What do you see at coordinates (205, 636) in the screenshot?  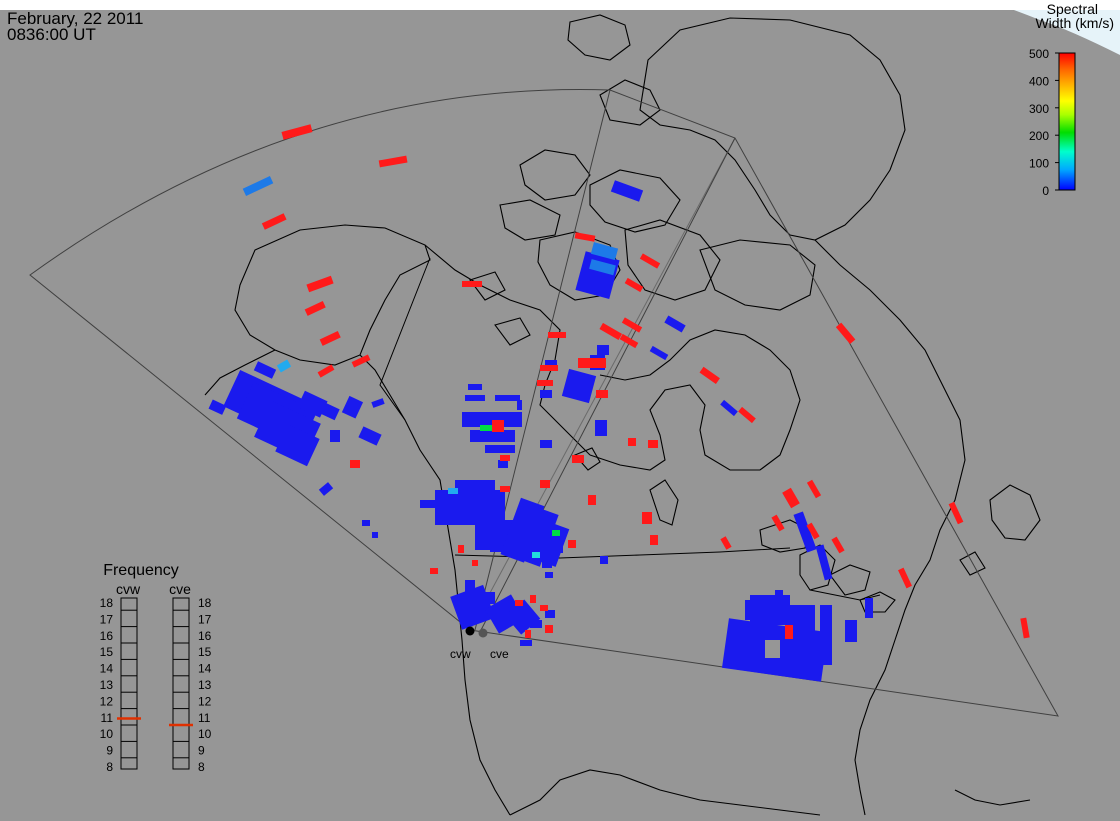 I see `frequency-scale-label-right: 16` at bounding box center [205, 636].